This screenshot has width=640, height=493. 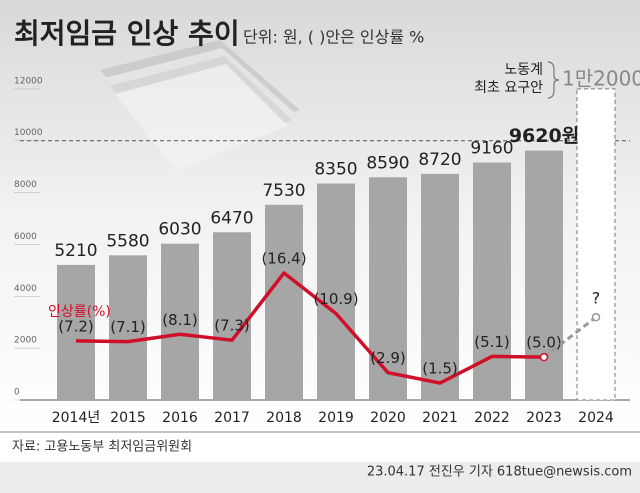 I want to click on source: 자료: 고용노동부 최저임금위원회, so click(x=102, y=447).